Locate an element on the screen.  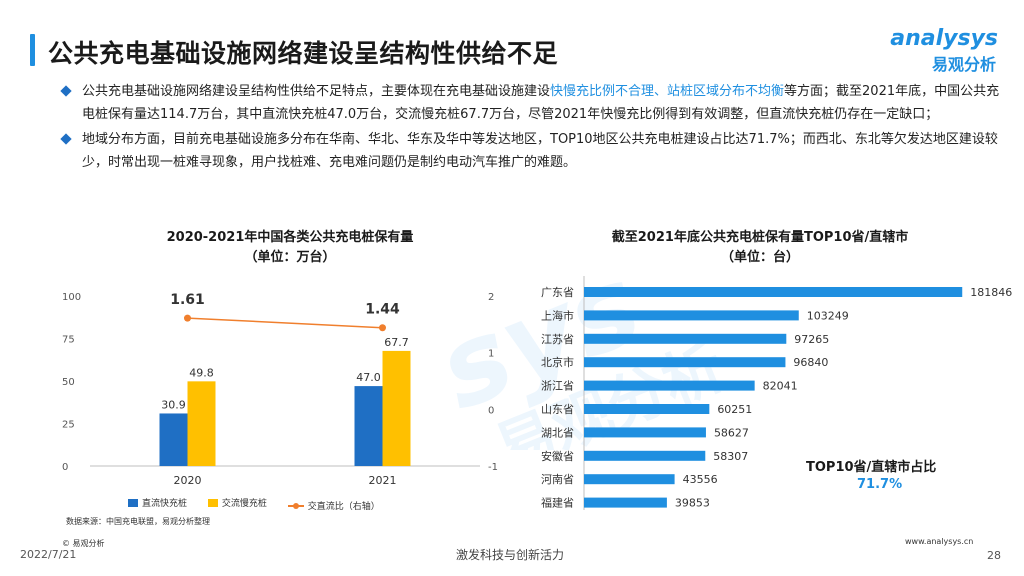
hbar-value-label: 97265 is located at coordinates (811, 339).